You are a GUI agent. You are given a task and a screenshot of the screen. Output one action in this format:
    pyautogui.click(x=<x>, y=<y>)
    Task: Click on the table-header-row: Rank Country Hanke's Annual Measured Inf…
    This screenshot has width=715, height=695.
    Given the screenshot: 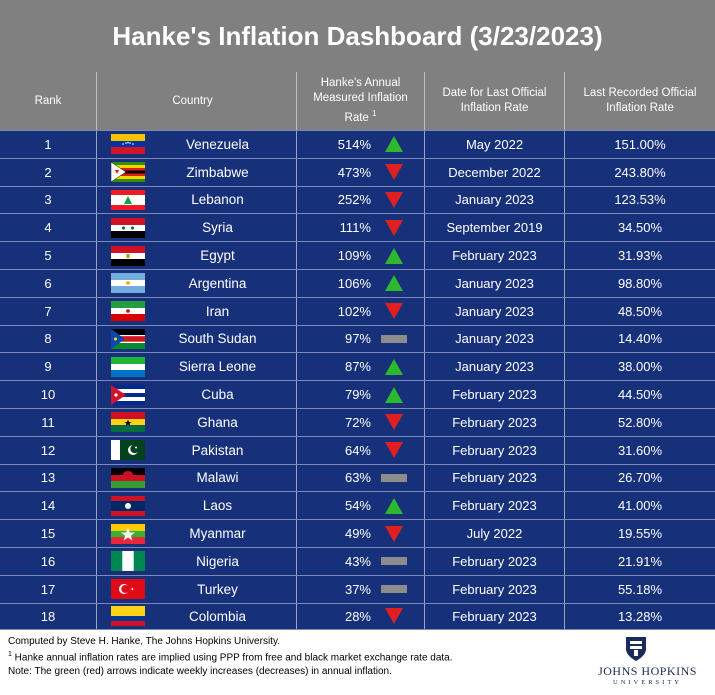 What is the action you would take?
    pyautogui.click(x=357, y=101)
    